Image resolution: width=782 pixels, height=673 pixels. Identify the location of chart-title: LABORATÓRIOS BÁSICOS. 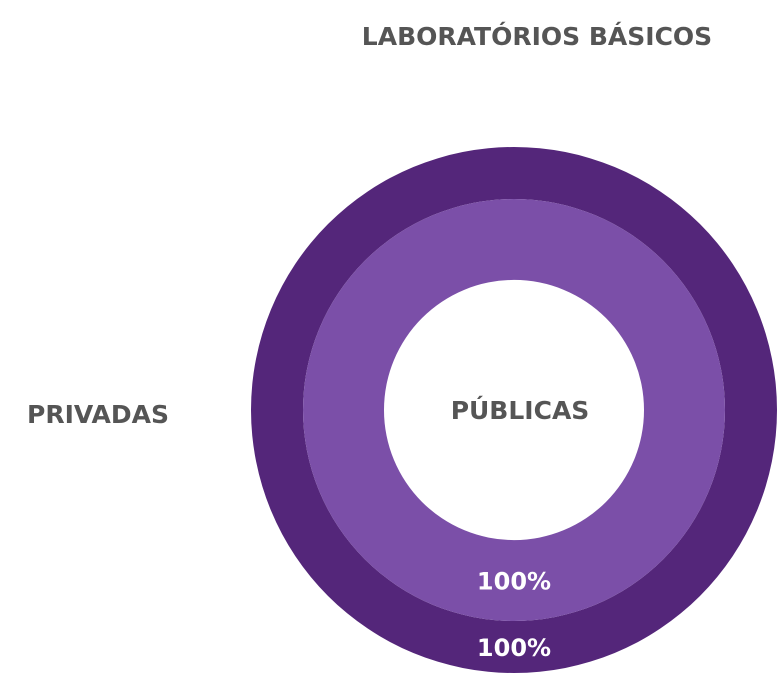
(537, 36).